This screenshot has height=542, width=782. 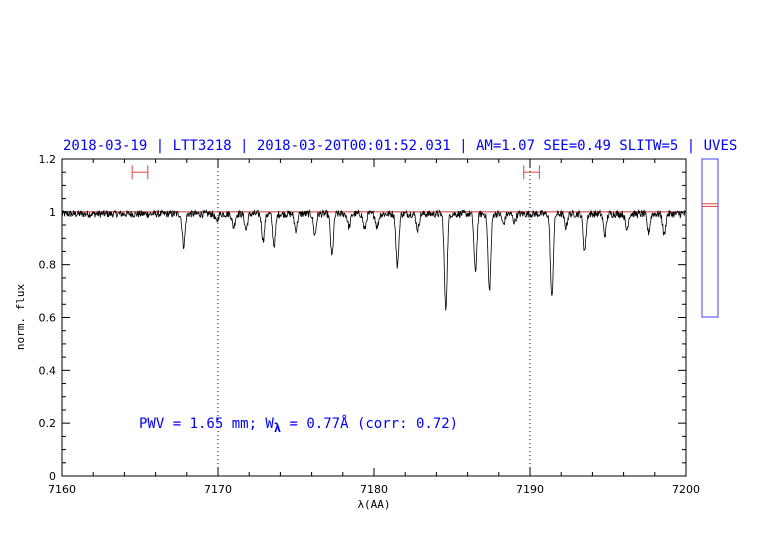 What do you see at coordinates (48, 423) in the screenshot?
I see `y-tick-label: 0.2` at bounding box center [48, 423].